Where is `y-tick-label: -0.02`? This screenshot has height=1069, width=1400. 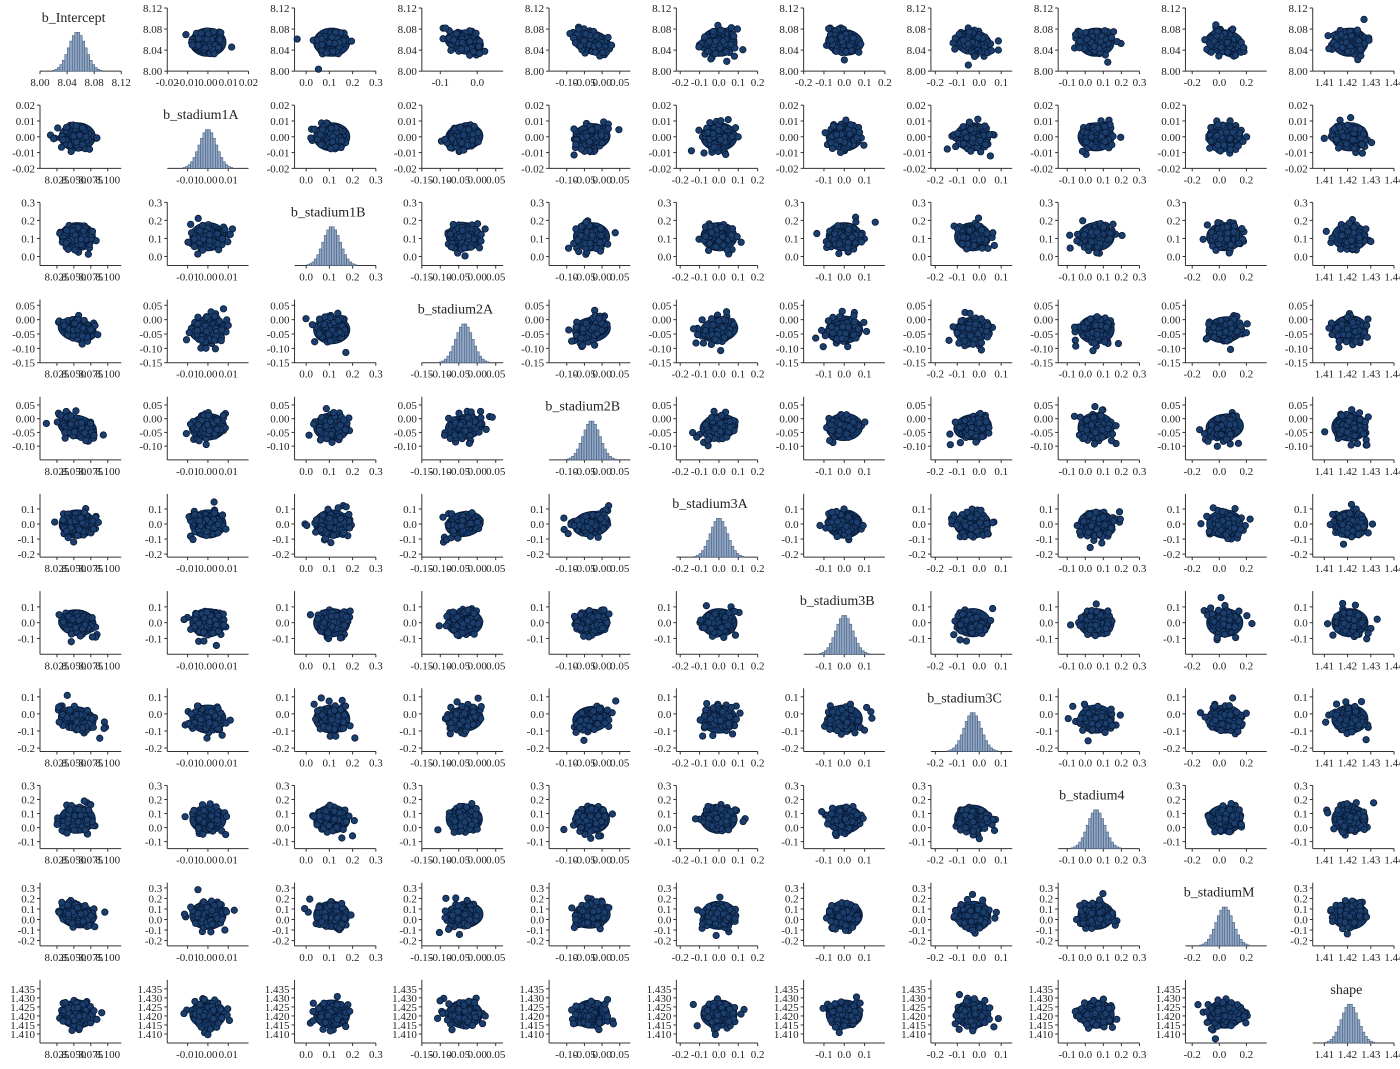 y-tick-label: -0.02 is located at coordinates (914, 169).